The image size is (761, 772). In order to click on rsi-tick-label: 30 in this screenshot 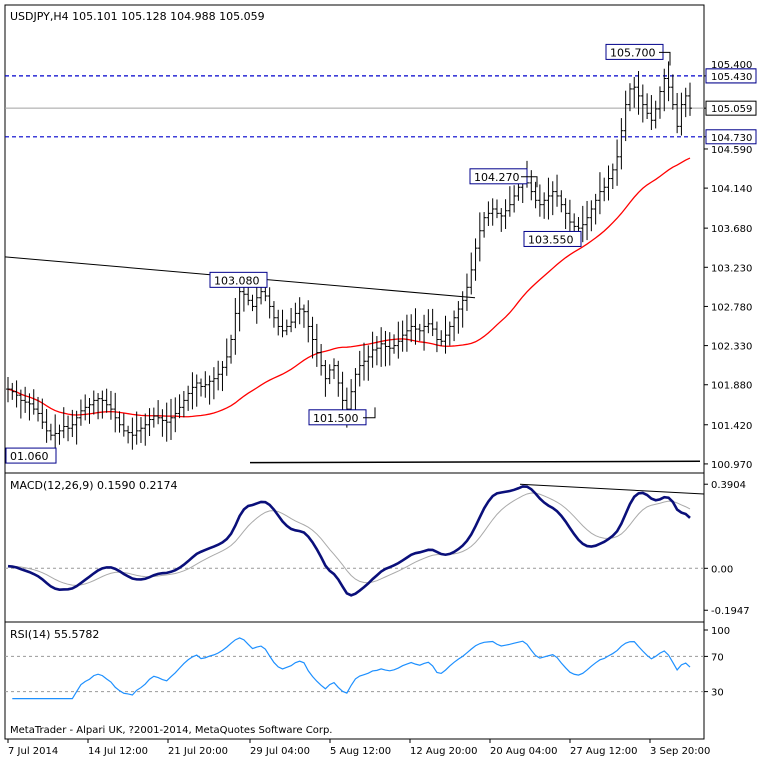, I will do `click(717, 693)`.